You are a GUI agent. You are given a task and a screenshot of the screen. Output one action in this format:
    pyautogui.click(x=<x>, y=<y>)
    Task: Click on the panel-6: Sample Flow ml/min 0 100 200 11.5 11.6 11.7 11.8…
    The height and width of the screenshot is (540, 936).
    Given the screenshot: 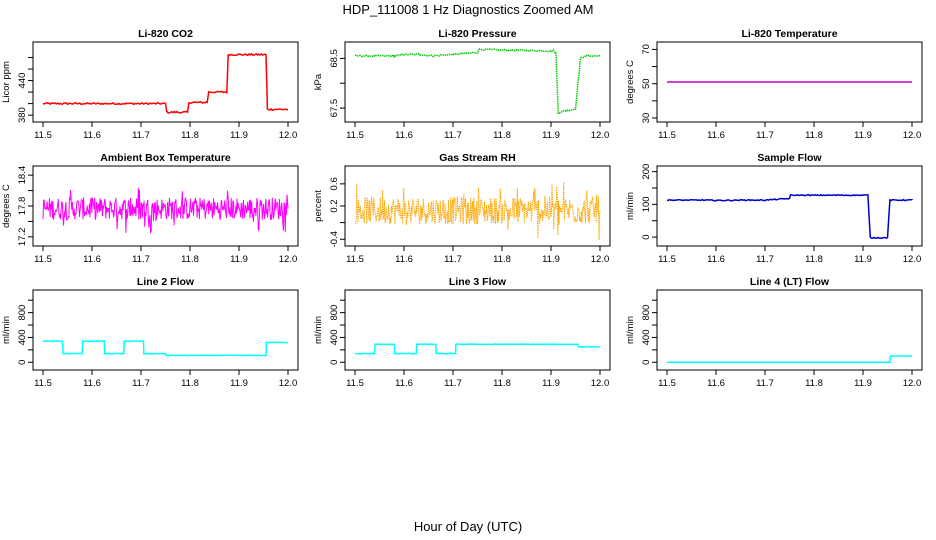 What is the action you would take?
    pyautogui.click(x=774, y=208)
    